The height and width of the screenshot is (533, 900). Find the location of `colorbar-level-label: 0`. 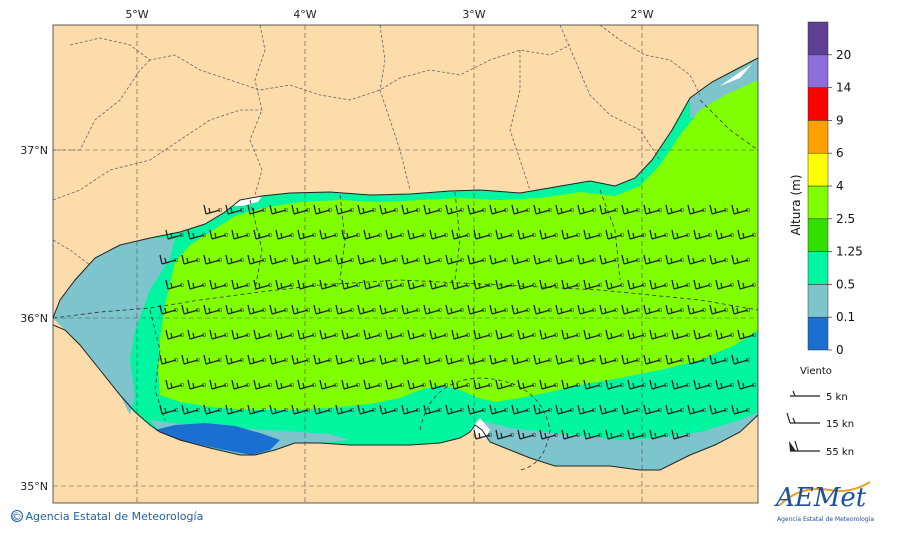

colorbar-level-label: 0 is located at coordinates (840, 350).